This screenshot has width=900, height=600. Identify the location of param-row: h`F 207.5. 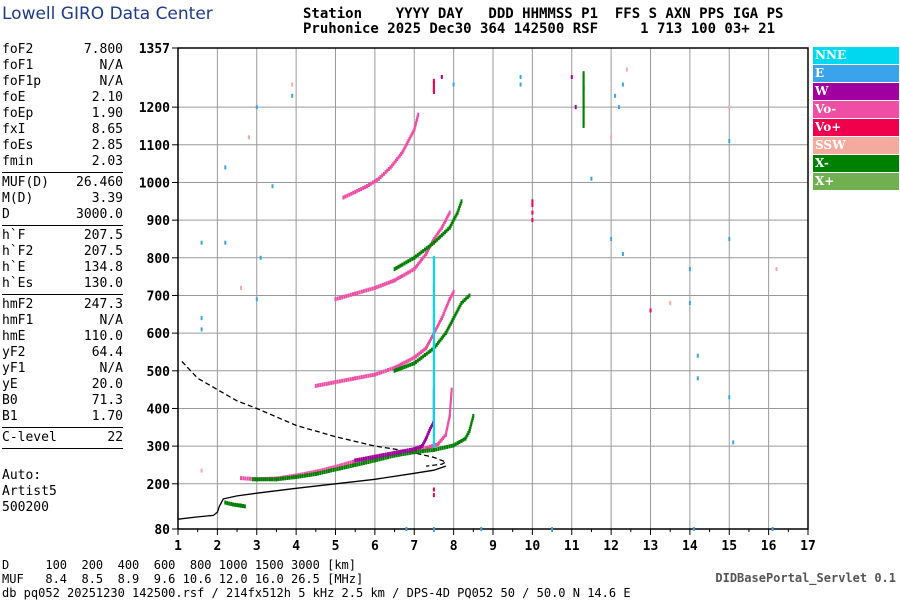
(62, 236).